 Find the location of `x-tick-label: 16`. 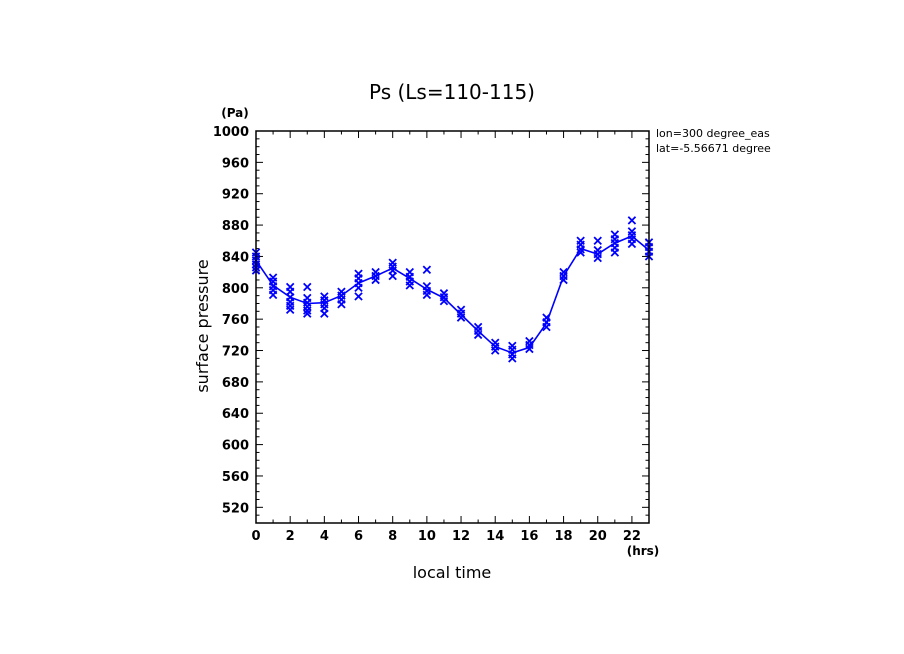

x-tick-label: 16 is located at coordinates (529, 536).